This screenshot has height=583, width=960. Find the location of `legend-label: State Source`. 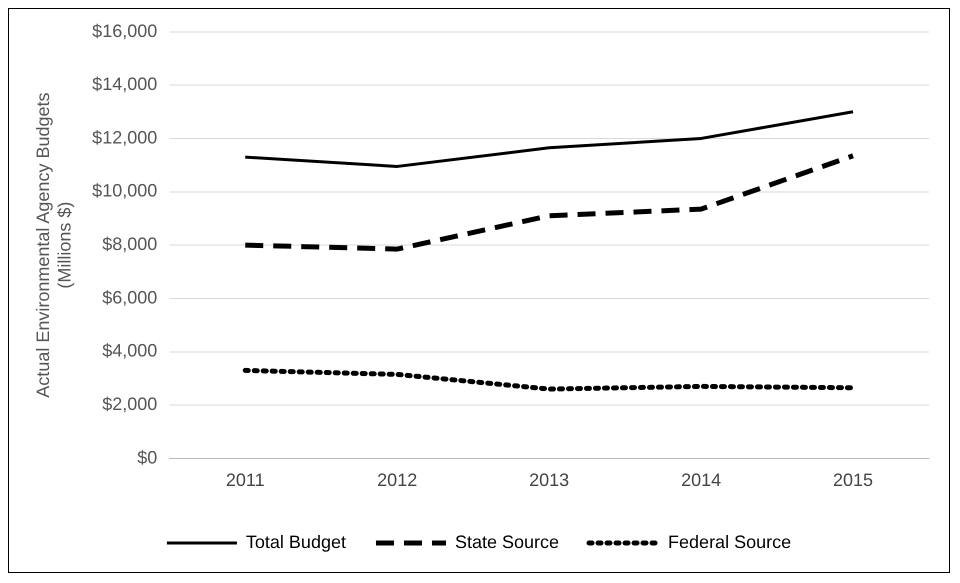

legend-label: State Source is located at coordinates (507, 542).